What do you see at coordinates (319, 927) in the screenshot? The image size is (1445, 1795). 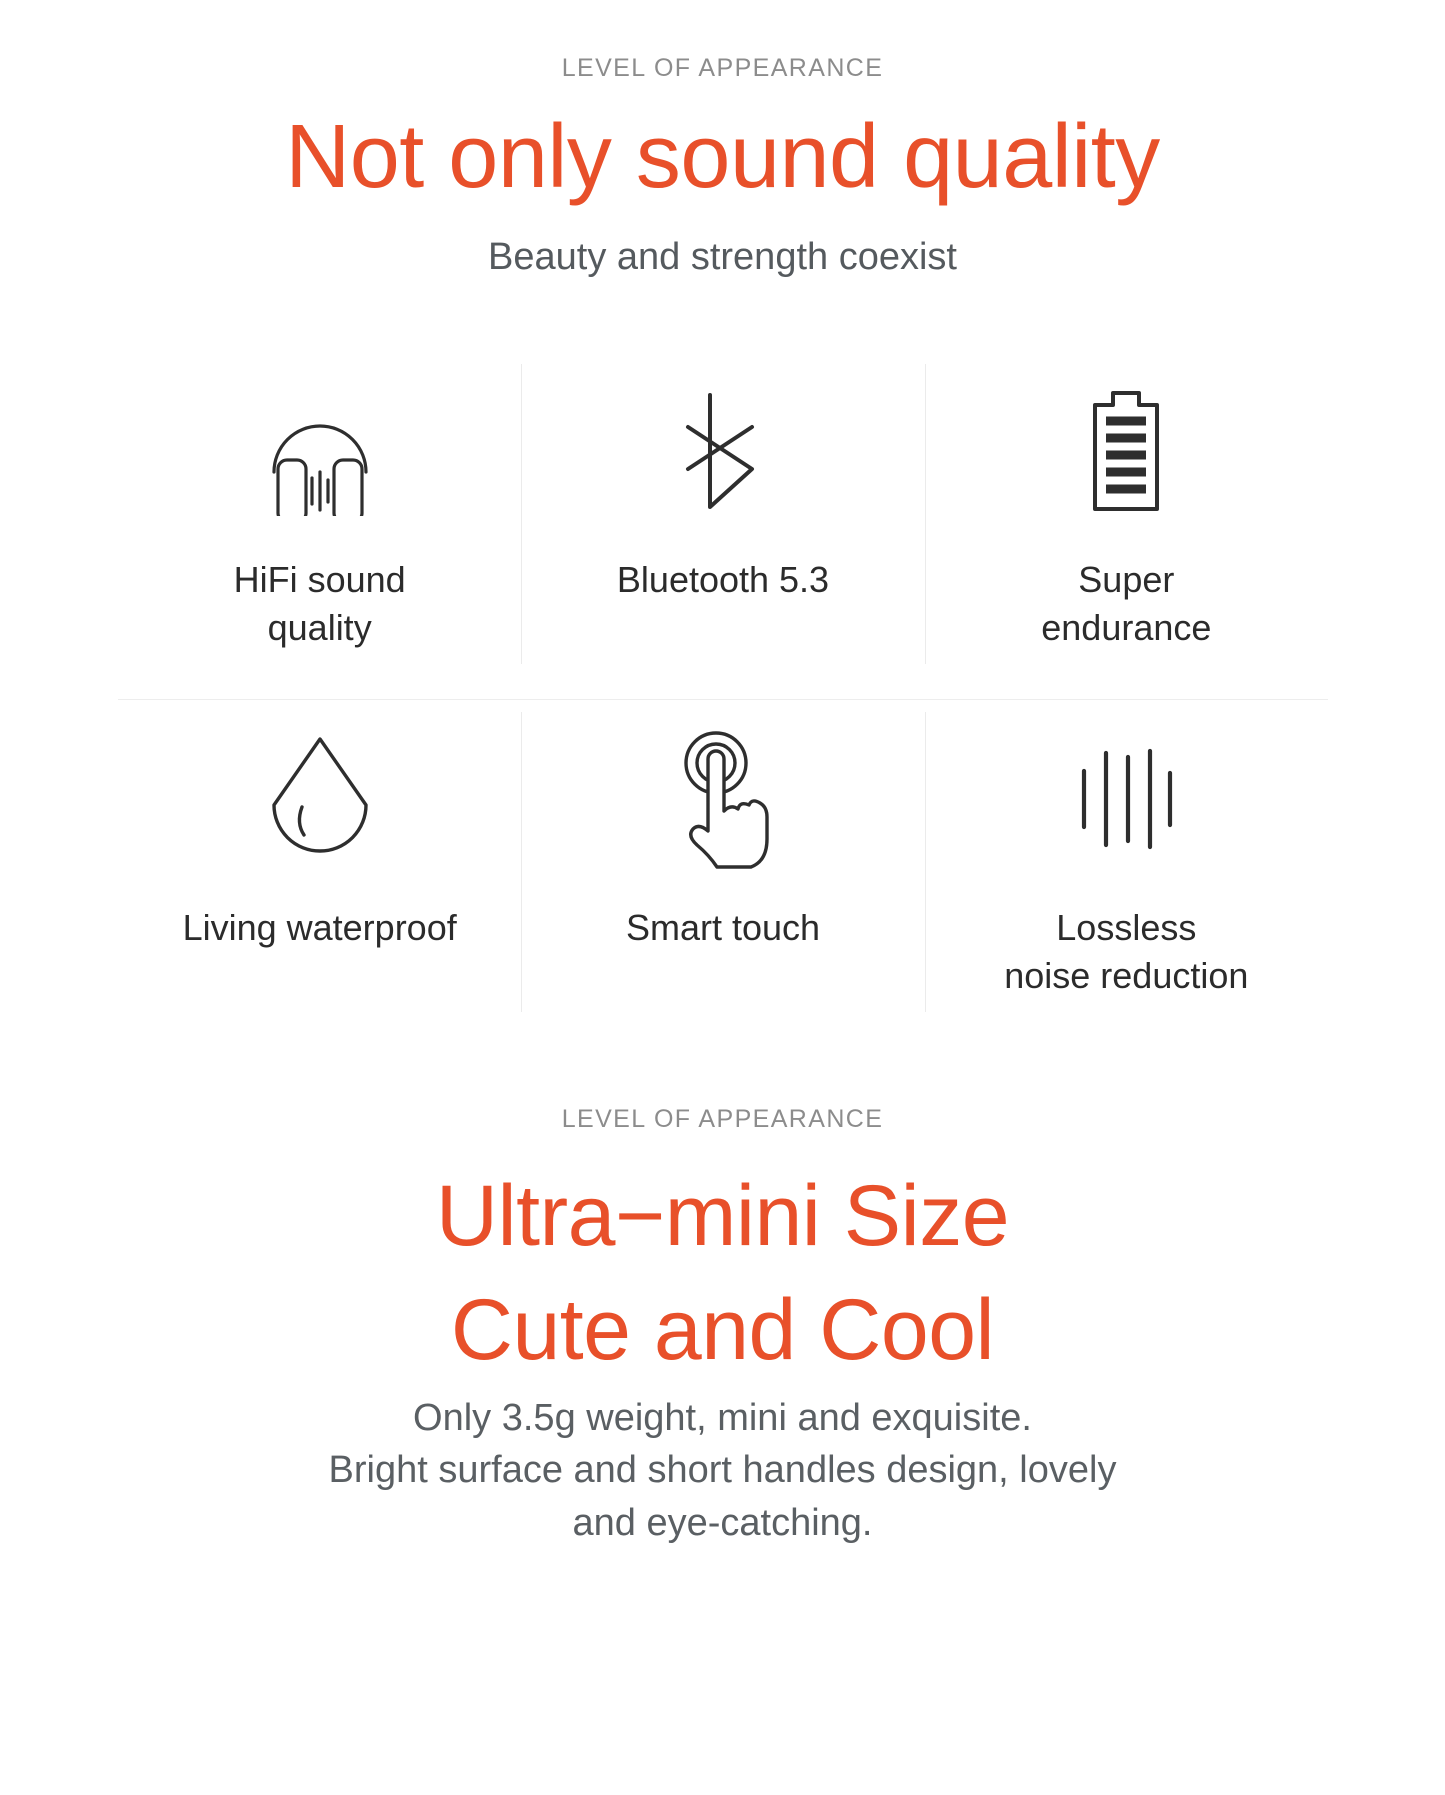 I see `feature-label: Living waterproof` at bounding box center [319, 927].